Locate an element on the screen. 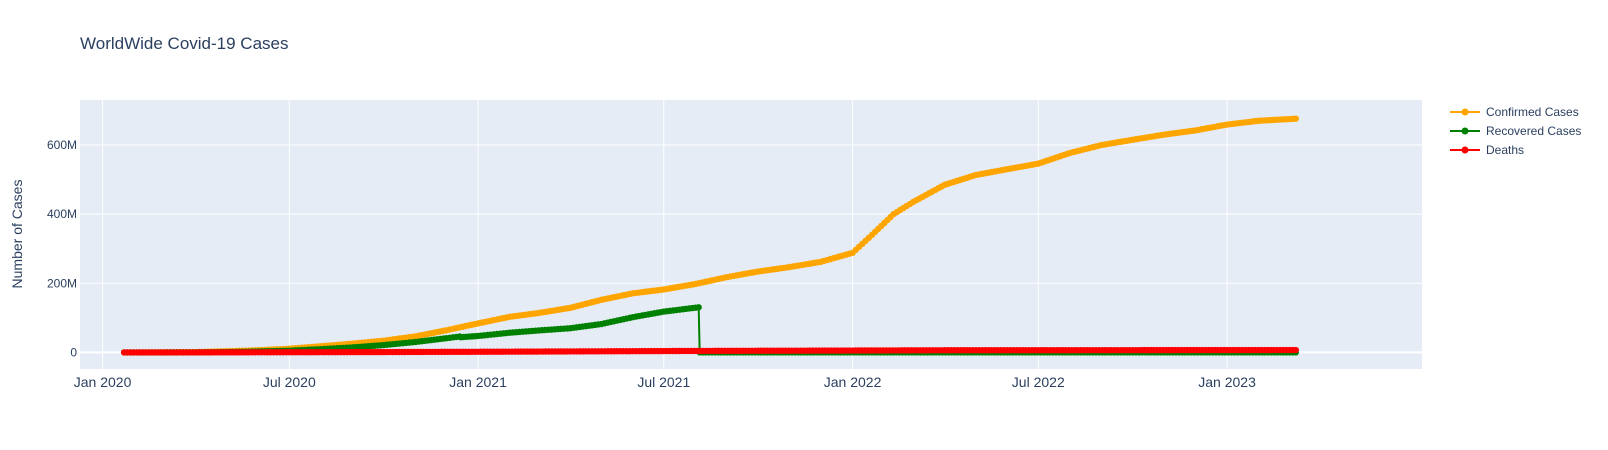 This screenshot has height=450, width=1608. legend-label: Recovered Cases is located at coordinates (1533, 131).